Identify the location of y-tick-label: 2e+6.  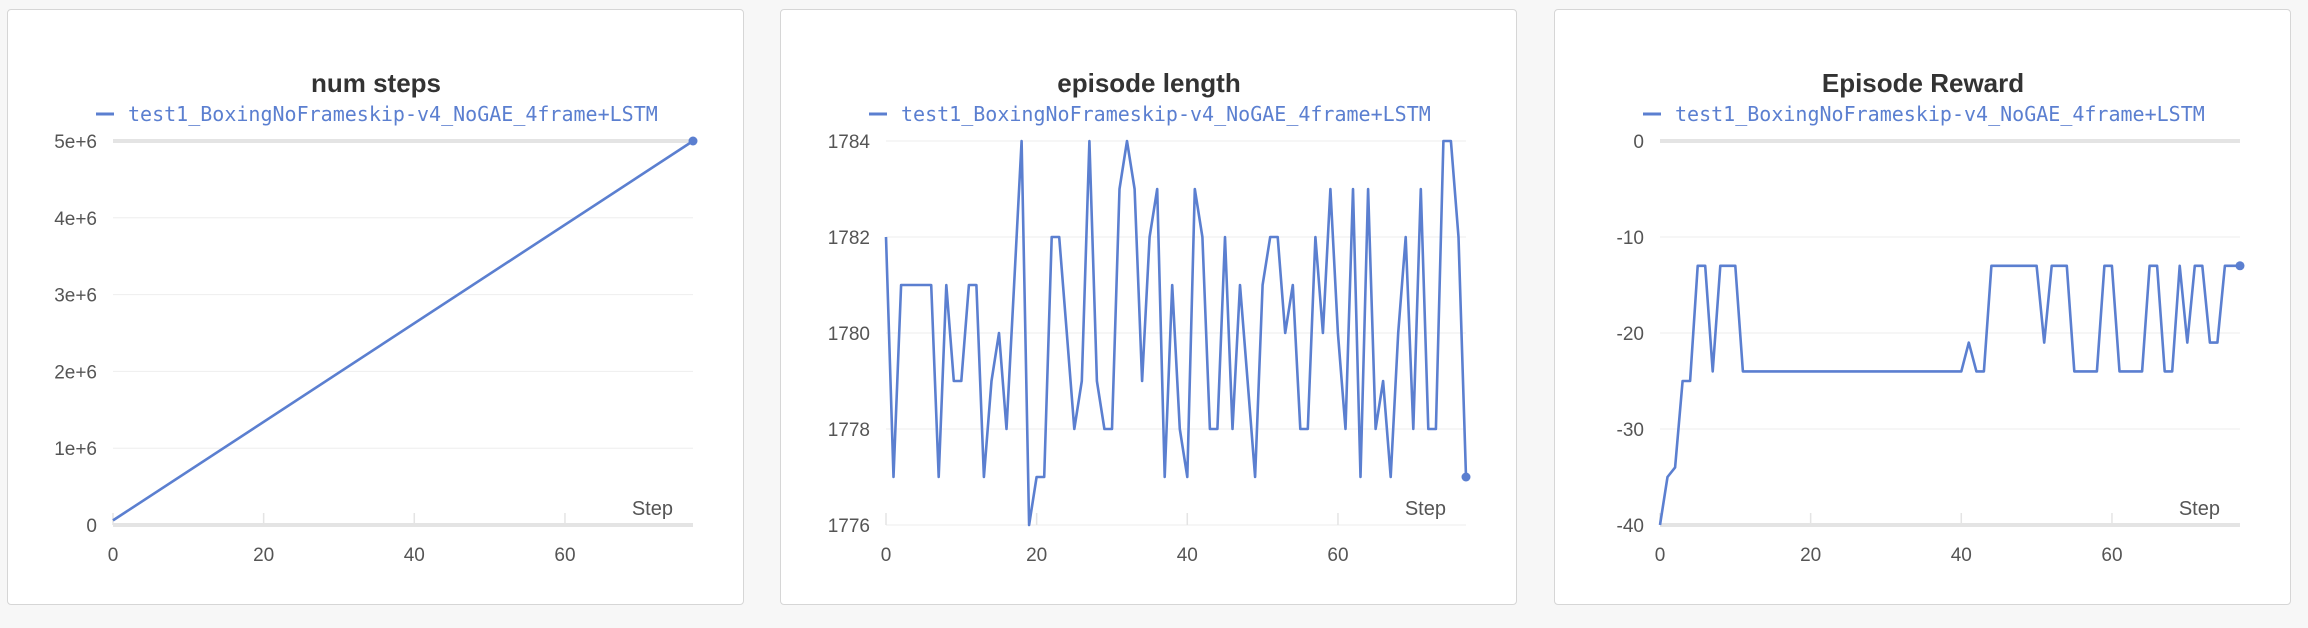
(75, 372).